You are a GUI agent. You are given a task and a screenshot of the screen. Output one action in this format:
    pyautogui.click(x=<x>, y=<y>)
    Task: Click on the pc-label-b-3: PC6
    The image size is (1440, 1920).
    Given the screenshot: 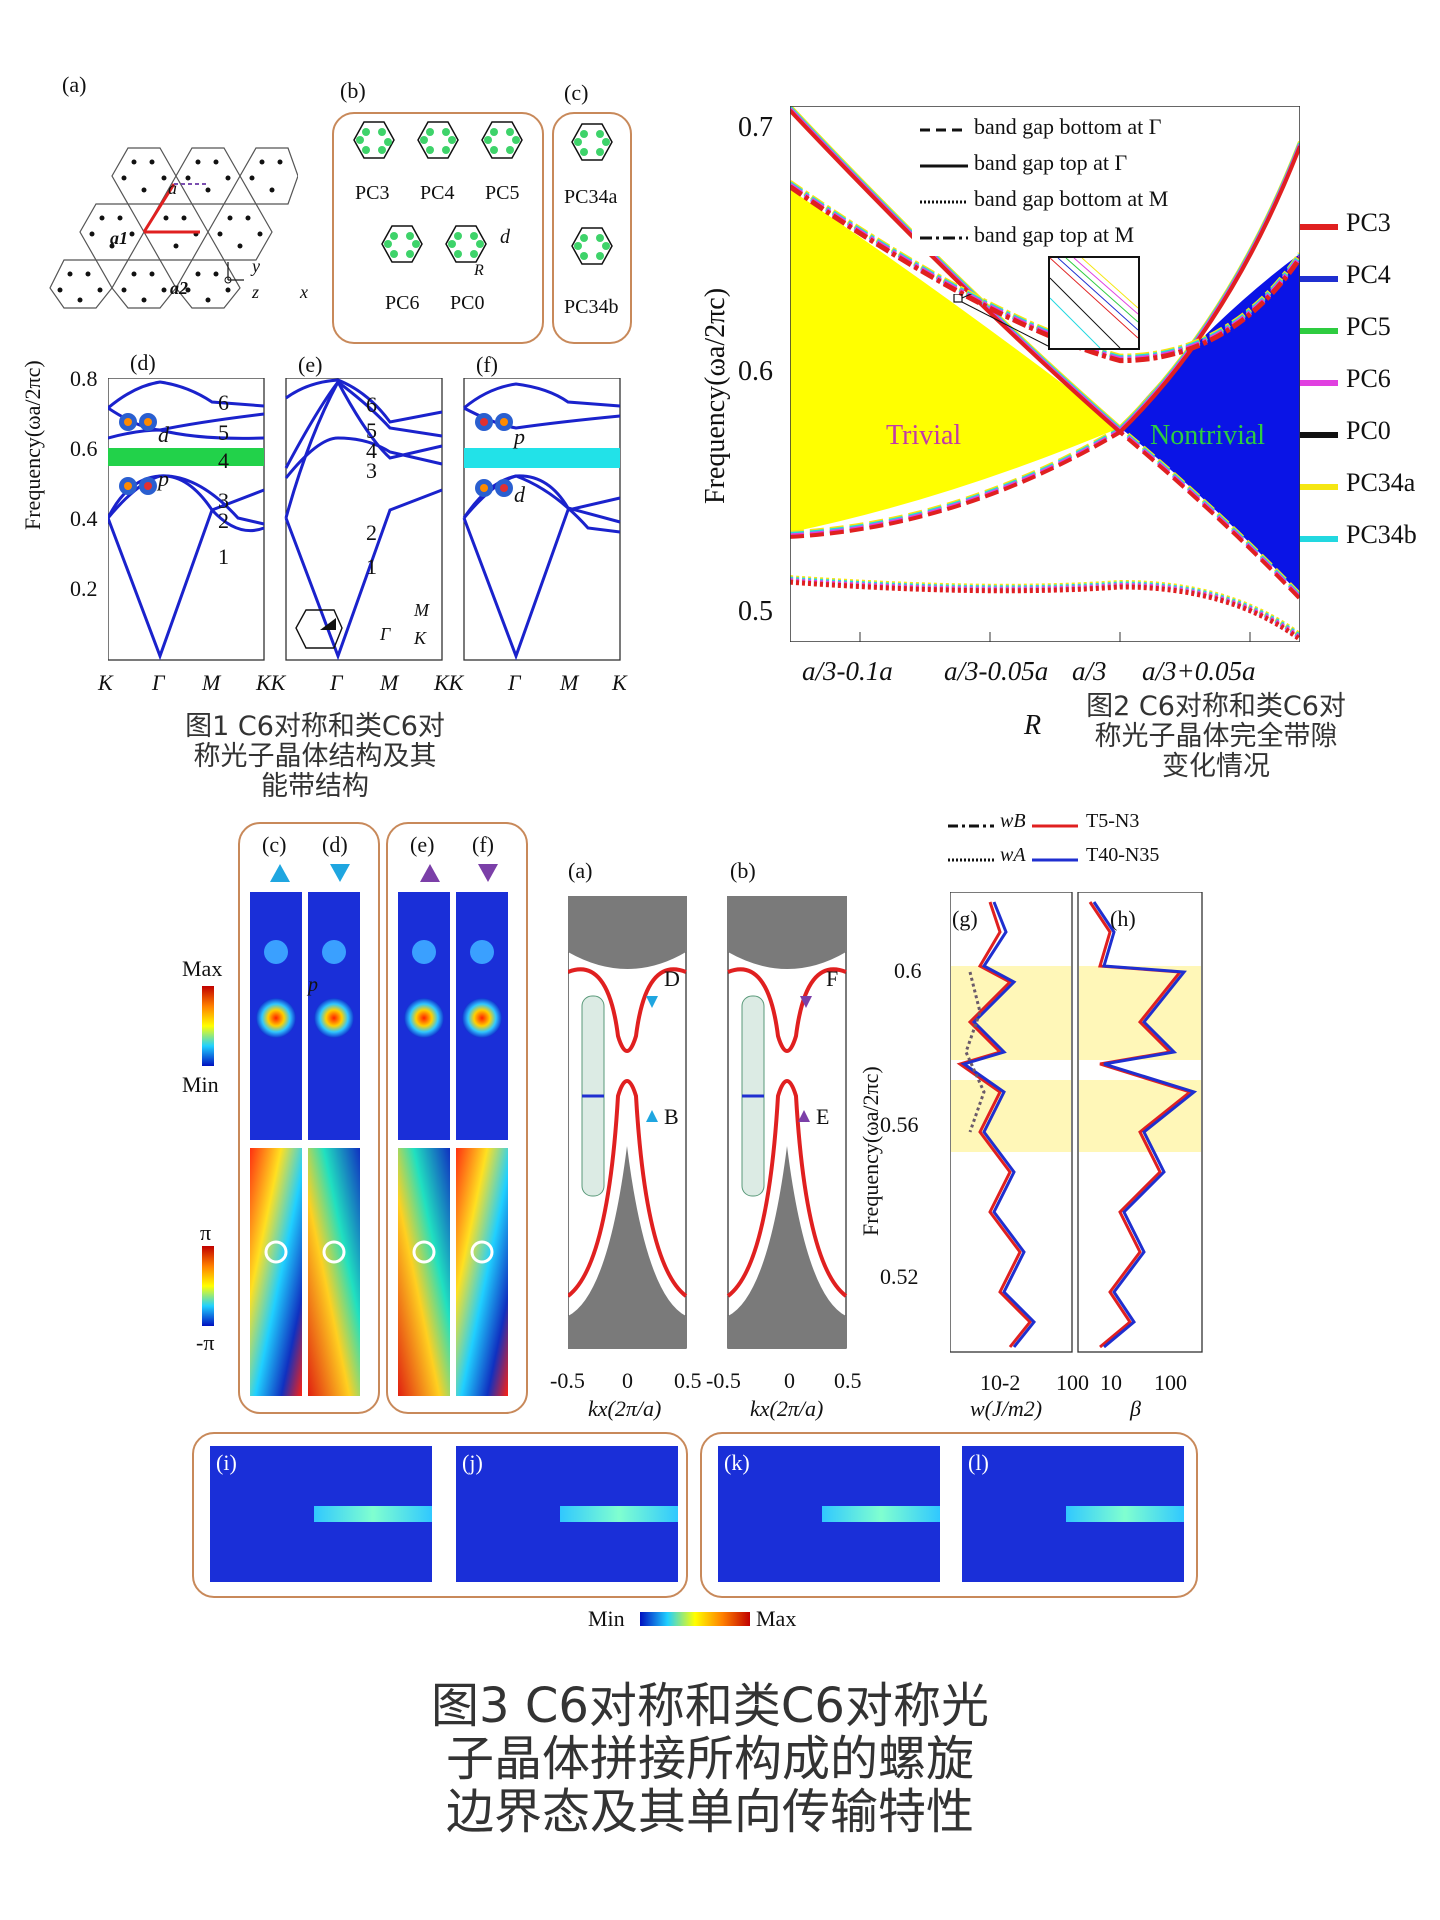 What is the action you would take?
    pyautogui.click(x=402, y=303)
    